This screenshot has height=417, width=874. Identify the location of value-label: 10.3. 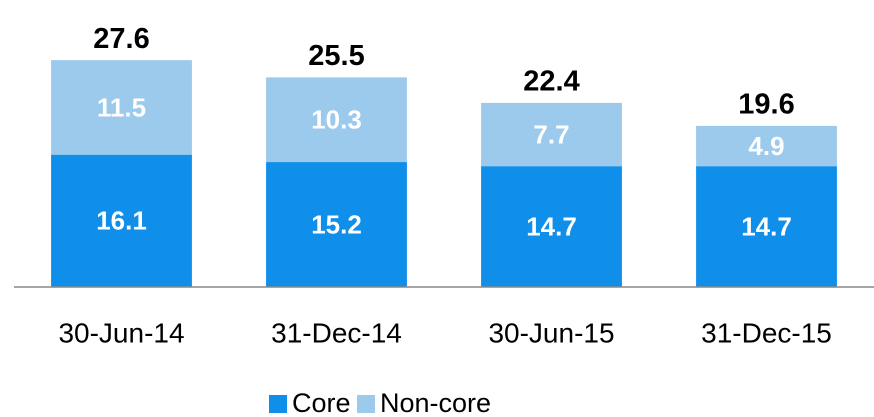
(336, 120).